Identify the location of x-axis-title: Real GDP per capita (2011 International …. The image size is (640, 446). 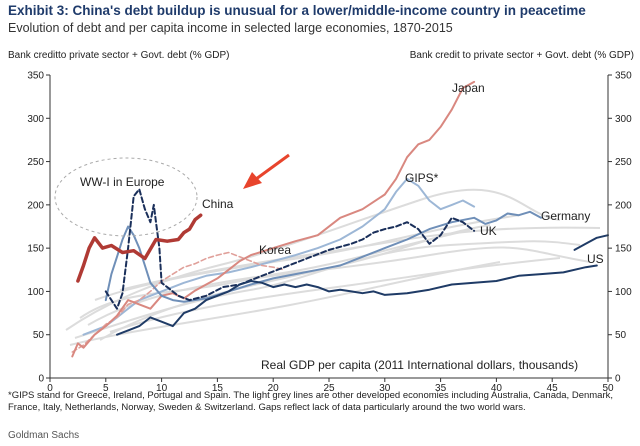
(419, 365).